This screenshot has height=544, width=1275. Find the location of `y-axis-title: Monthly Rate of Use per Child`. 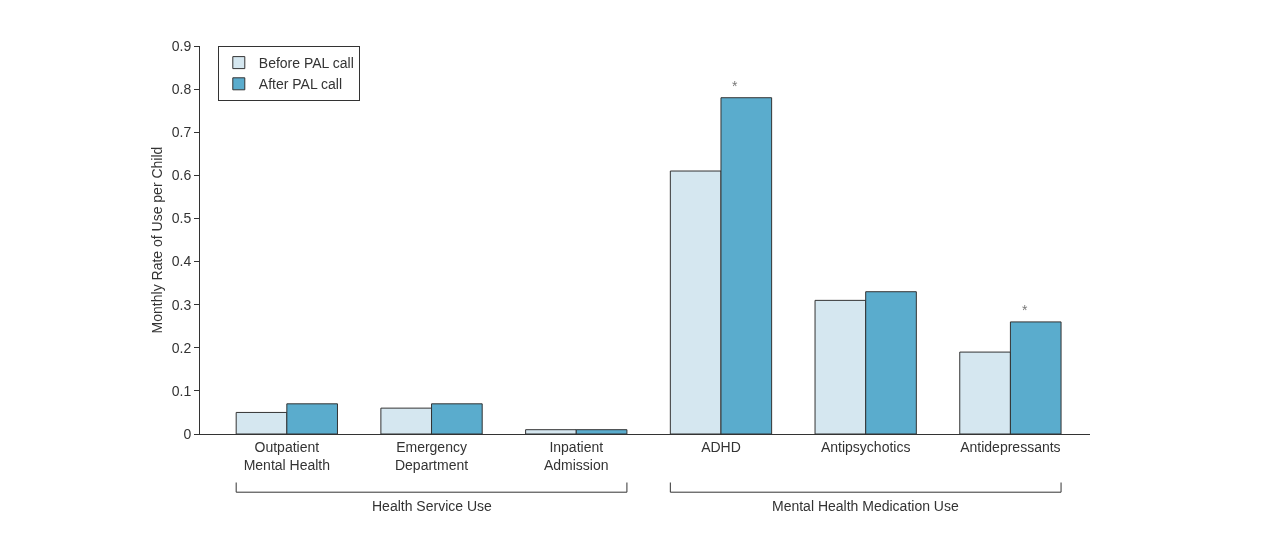

y-axis-title: Monthly Rate of Use per Child is located at coordinates (157, 240).